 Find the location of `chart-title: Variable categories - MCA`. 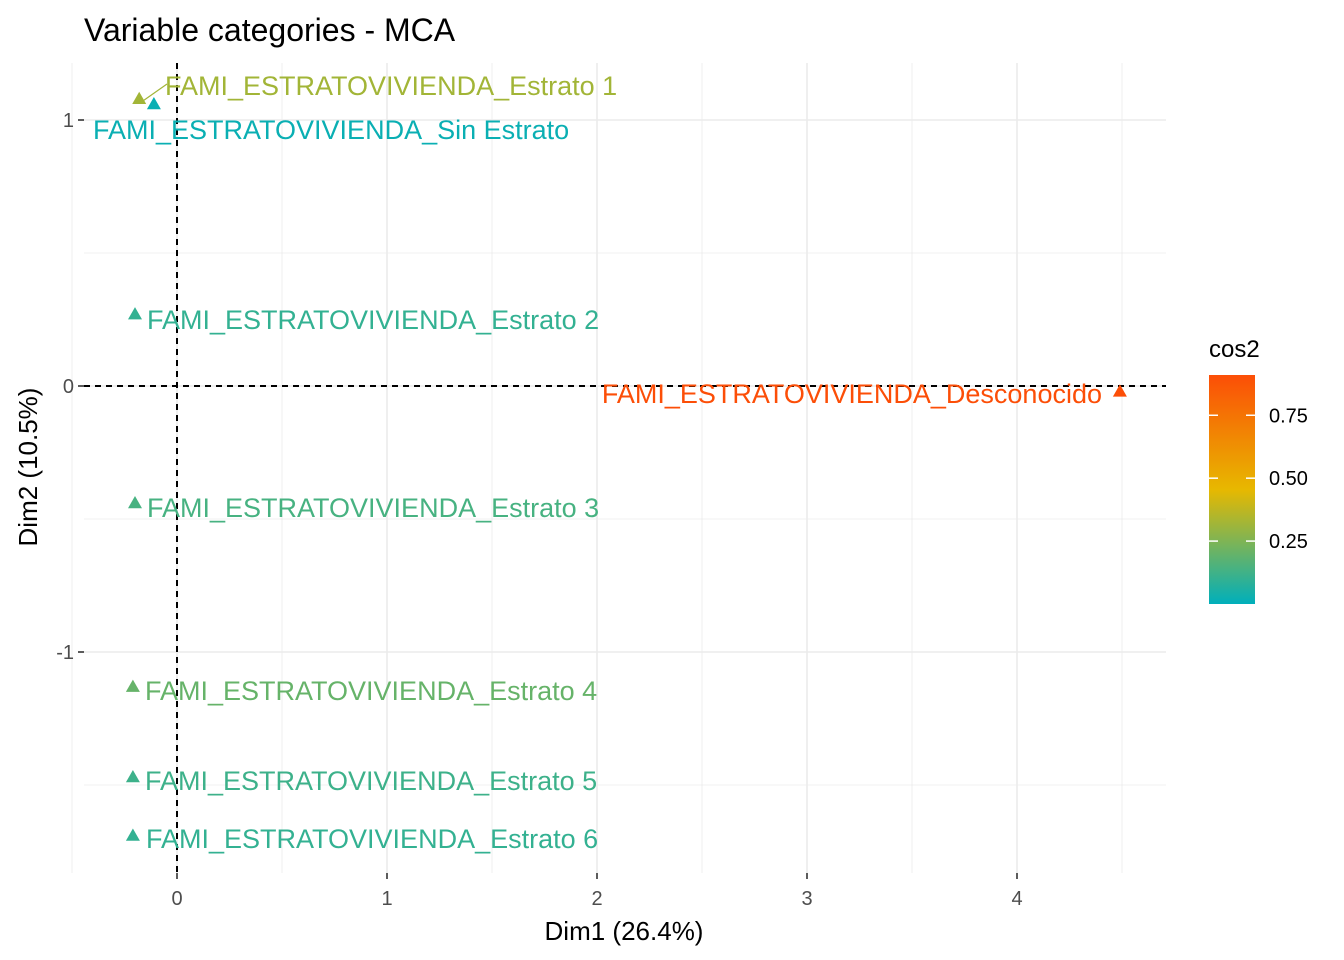

chart-title: Variable categories - MCA is located at coordinates (270, 30).